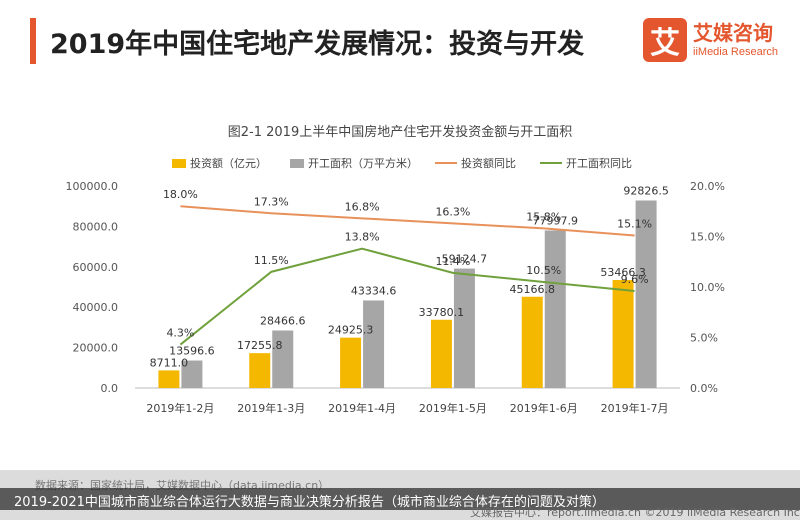 The height and width of the screenshot is (520, 800). Describe the element at coordinates (317, 44) in the screenshot. I see `page-title: 2019年中国住宅地产发展情况：投资与开发` at that location.